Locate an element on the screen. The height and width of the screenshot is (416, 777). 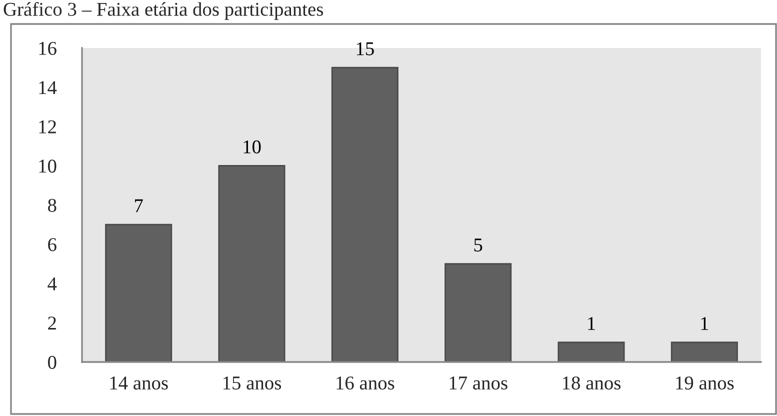
y-tick-label: 8 is located at coordinates (52, 205).